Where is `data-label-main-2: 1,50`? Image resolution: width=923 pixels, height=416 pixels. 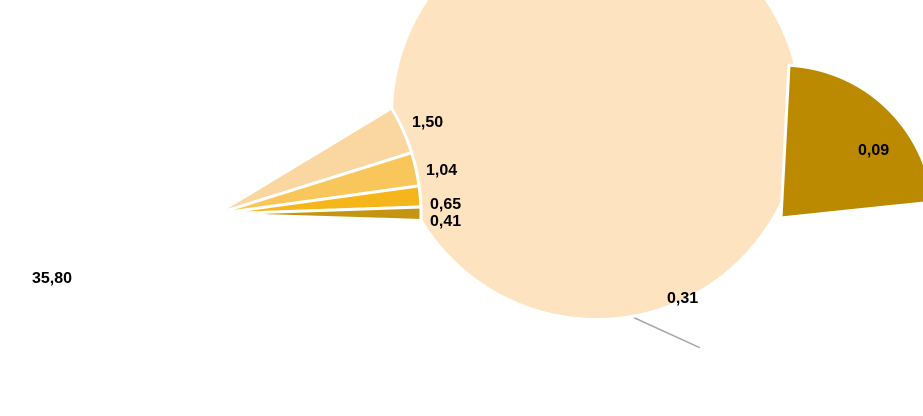
data-label-main-2: 1,50 is located at coordinates (427, 122).